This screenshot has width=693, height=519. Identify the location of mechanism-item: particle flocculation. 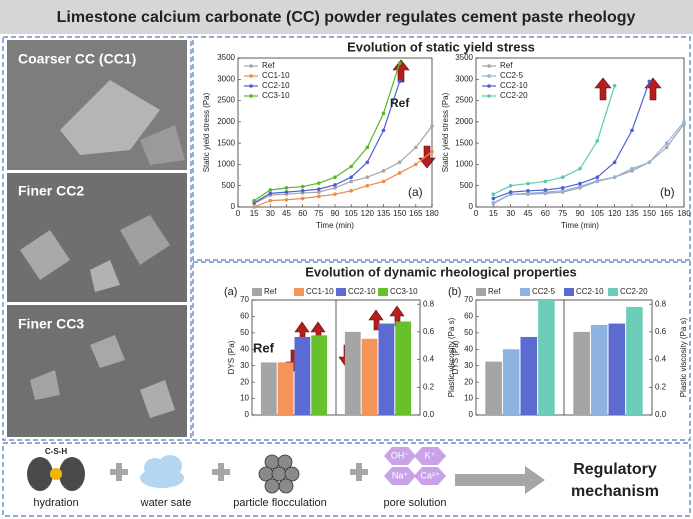
(280, 503).